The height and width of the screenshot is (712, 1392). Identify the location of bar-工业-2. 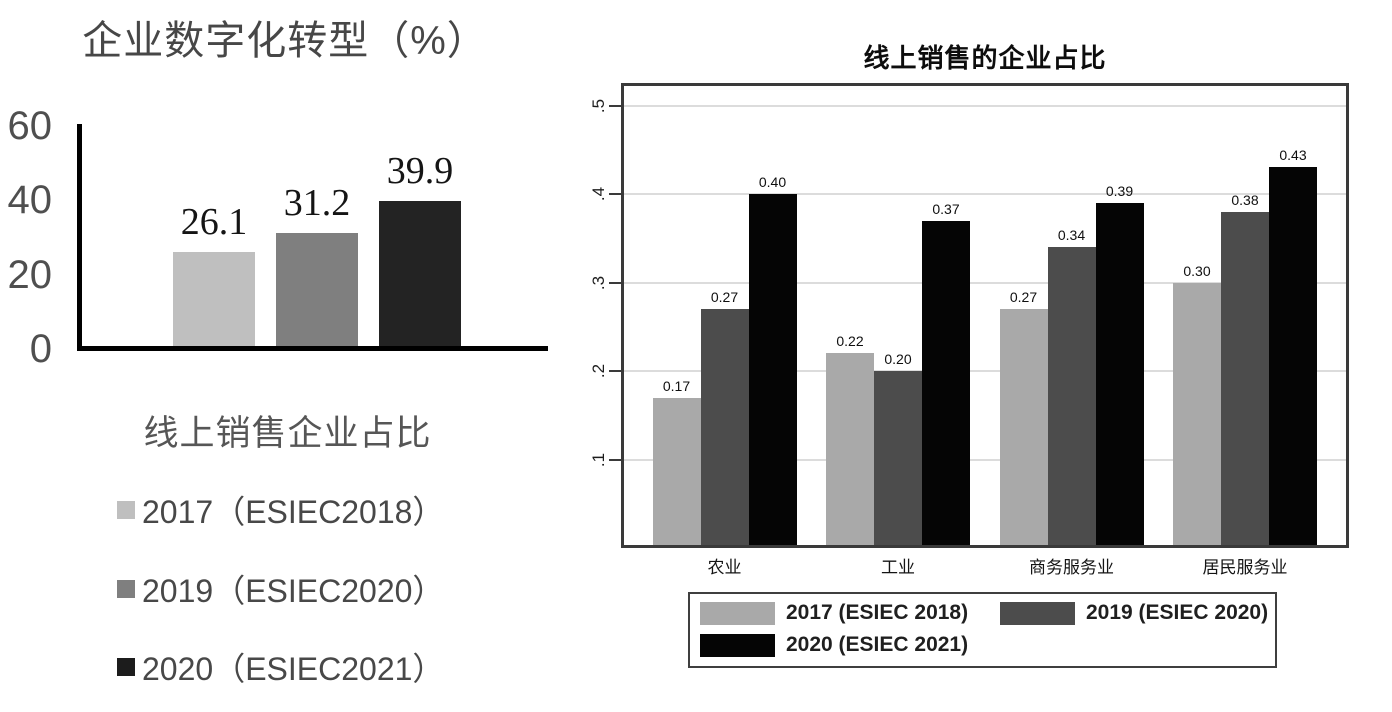
(898, 458).